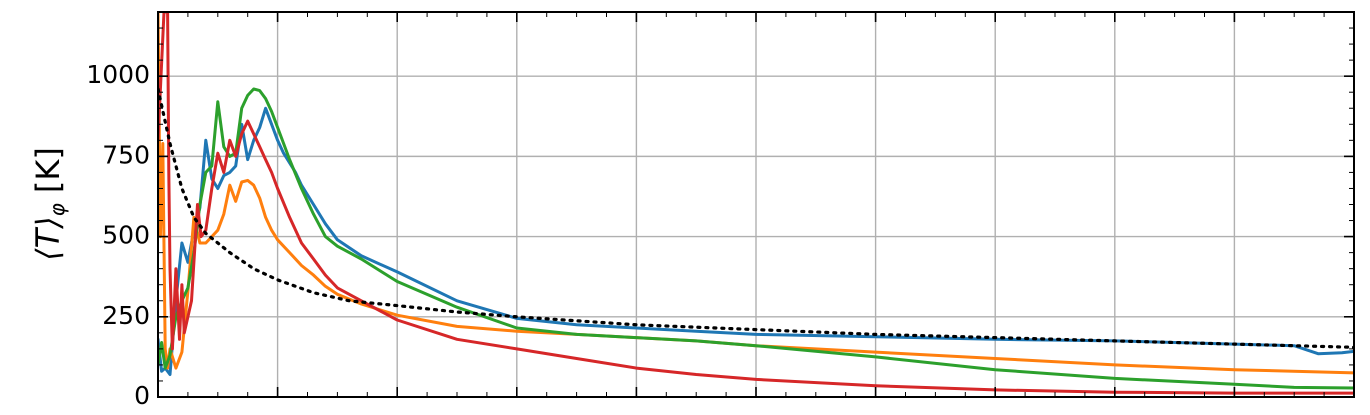  What do you see at coordinates (126, 315) in the screenshot?
I see `y-tick-label-1: 250` at bounding box center [126, 315].